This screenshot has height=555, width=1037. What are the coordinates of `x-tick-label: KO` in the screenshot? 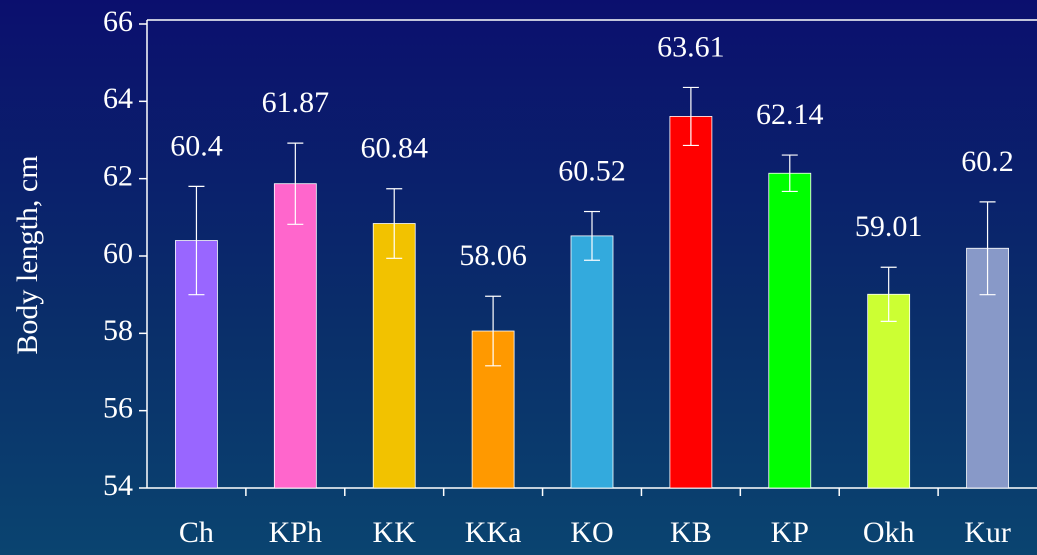 It's located at (591, 532).